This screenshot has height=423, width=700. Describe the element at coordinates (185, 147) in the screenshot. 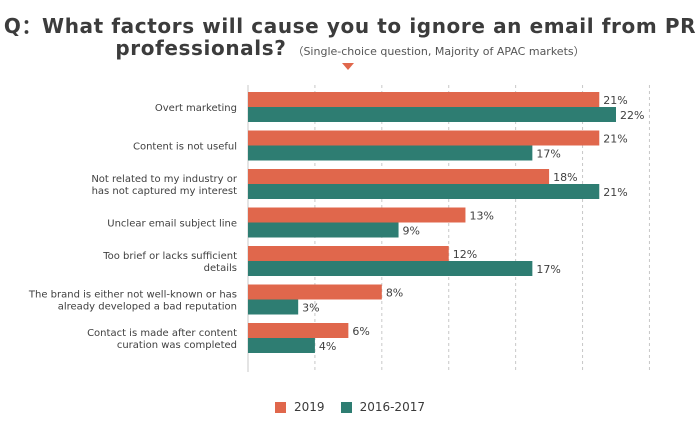

I see `category-label: Content is not useful` at that location.